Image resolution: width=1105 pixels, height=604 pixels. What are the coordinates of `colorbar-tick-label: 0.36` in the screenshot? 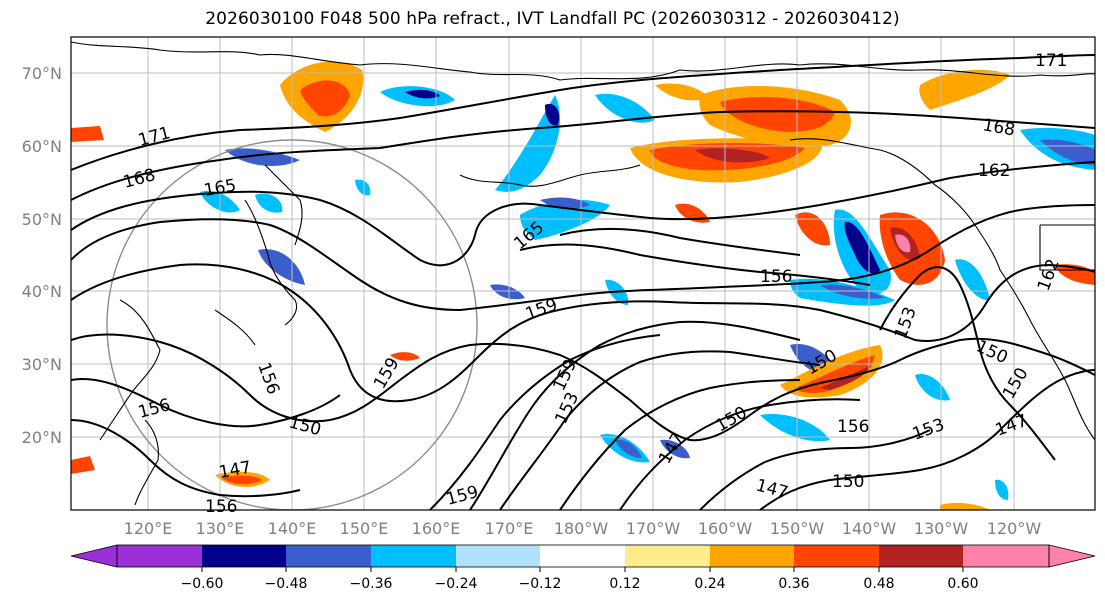 It's located at (793, 584).